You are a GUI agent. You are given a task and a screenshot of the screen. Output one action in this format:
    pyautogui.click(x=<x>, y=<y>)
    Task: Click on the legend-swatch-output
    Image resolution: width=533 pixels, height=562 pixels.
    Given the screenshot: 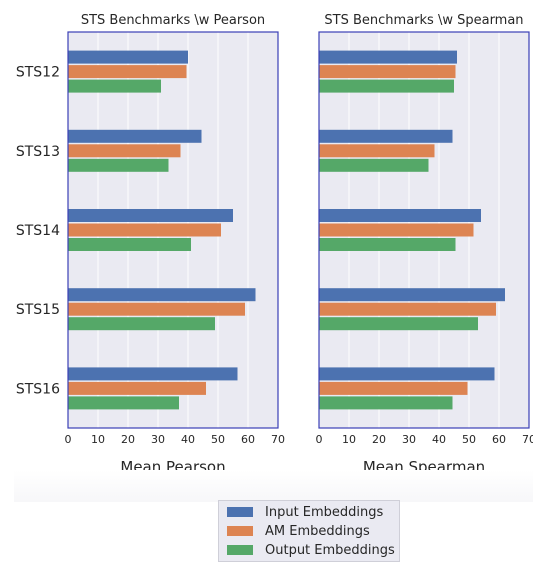 What is the action you would take?
    pyautogui.click(x=240, y=550)
    